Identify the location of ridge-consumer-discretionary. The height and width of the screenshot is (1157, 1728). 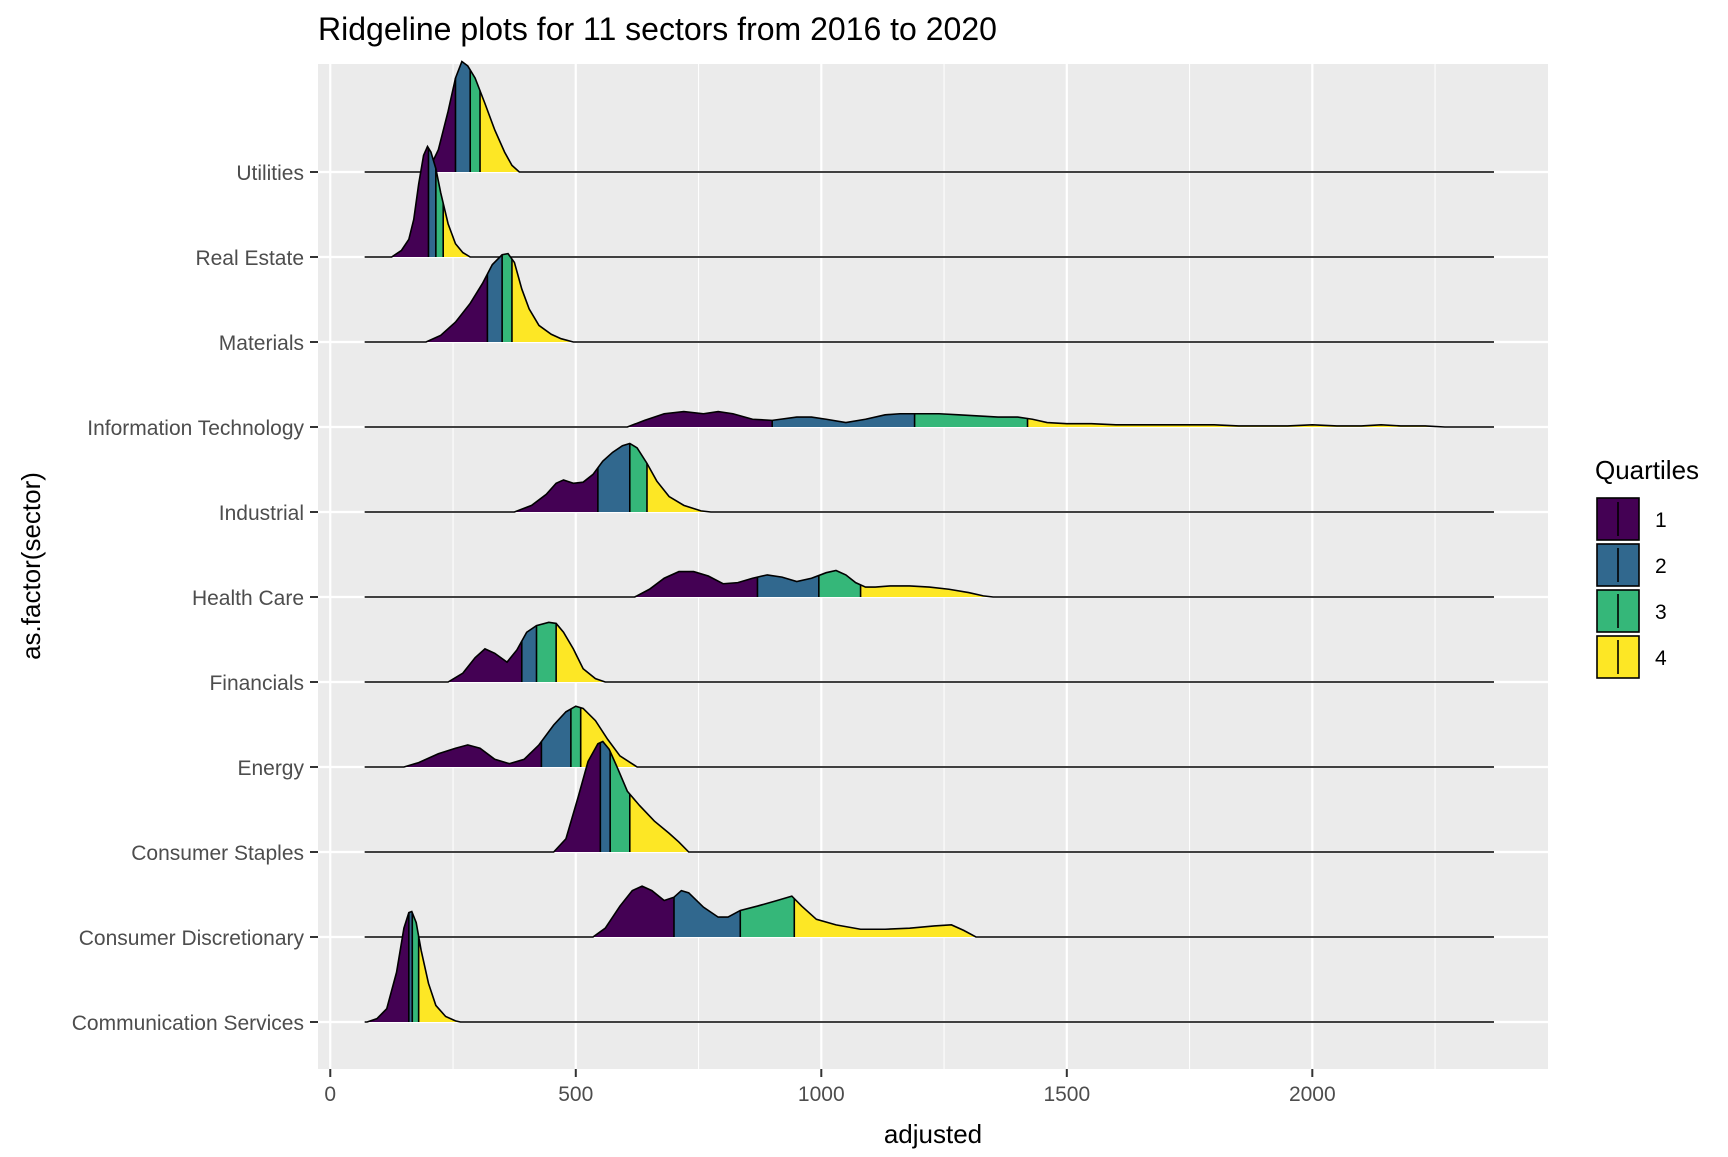
(929, 911).